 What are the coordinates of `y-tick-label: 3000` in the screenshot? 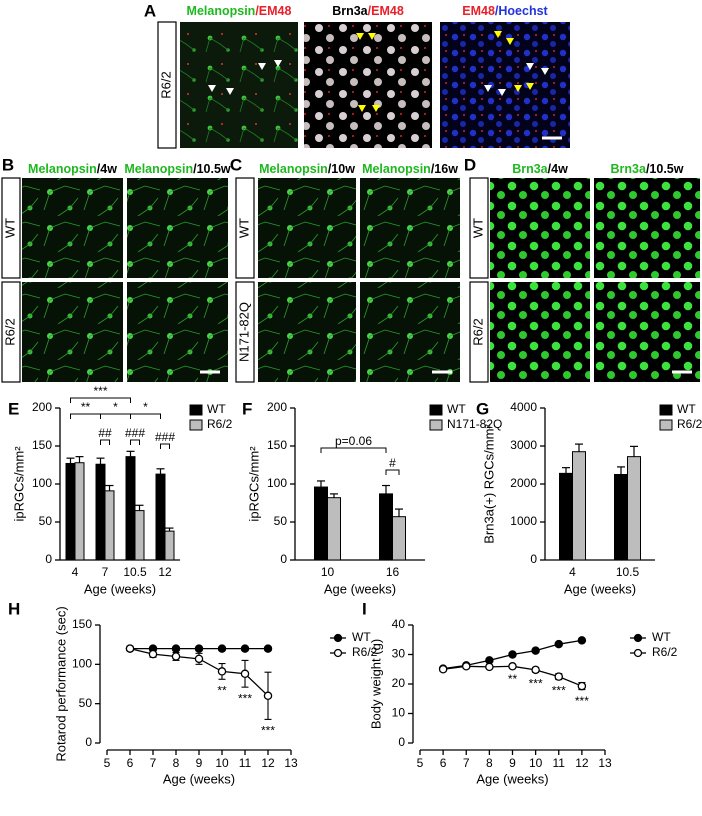 It's located at (523, 445).